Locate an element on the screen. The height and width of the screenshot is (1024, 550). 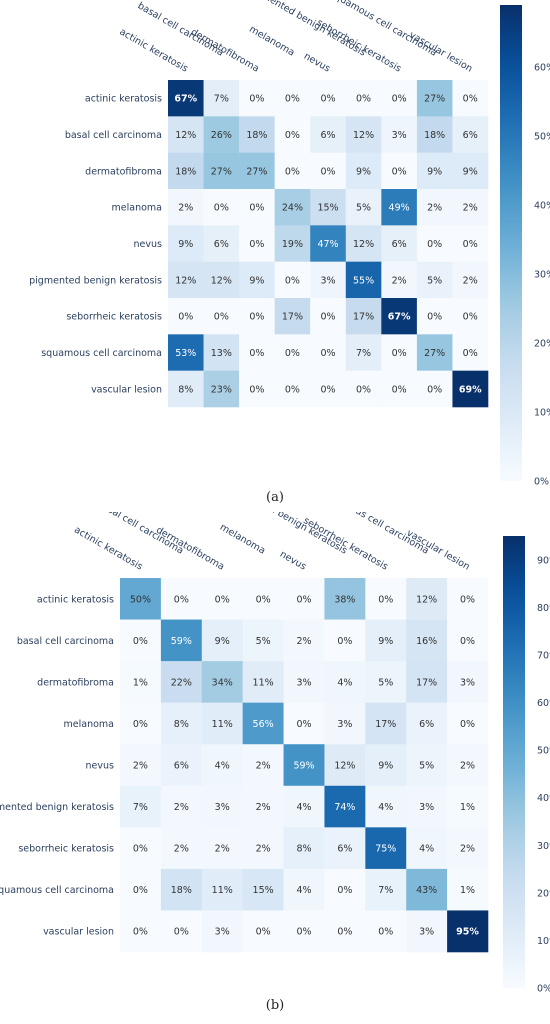
row-label: basal cell carcinoma is located at coordinates (65, 641).